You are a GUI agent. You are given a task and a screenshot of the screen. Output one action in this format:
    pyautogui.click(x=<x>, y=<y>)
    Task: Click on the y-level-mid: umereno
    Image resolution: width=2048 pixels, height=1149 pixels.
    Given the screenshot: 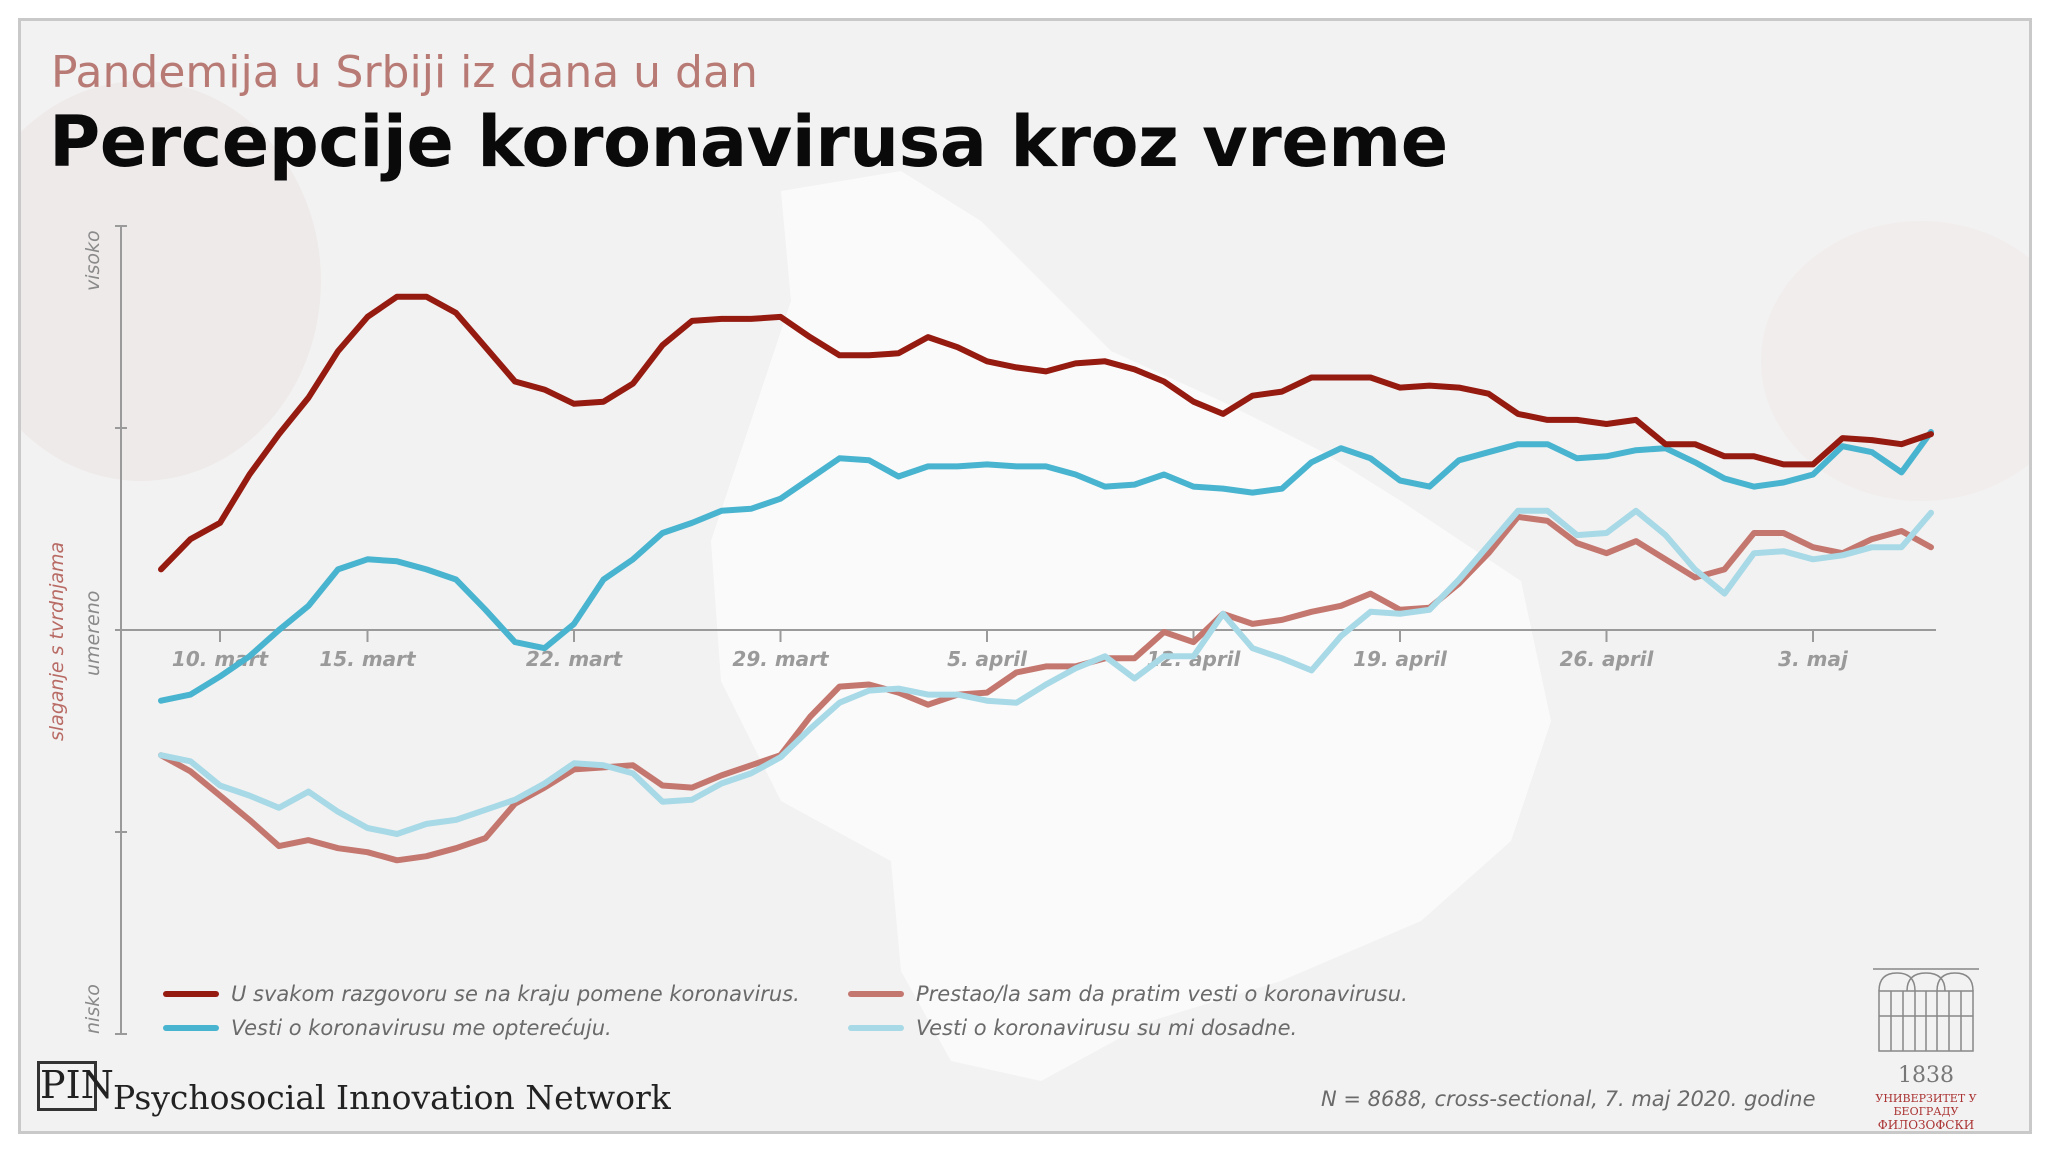 What is the action you would take?
    pyautogui.click(x=93, y=633)
    